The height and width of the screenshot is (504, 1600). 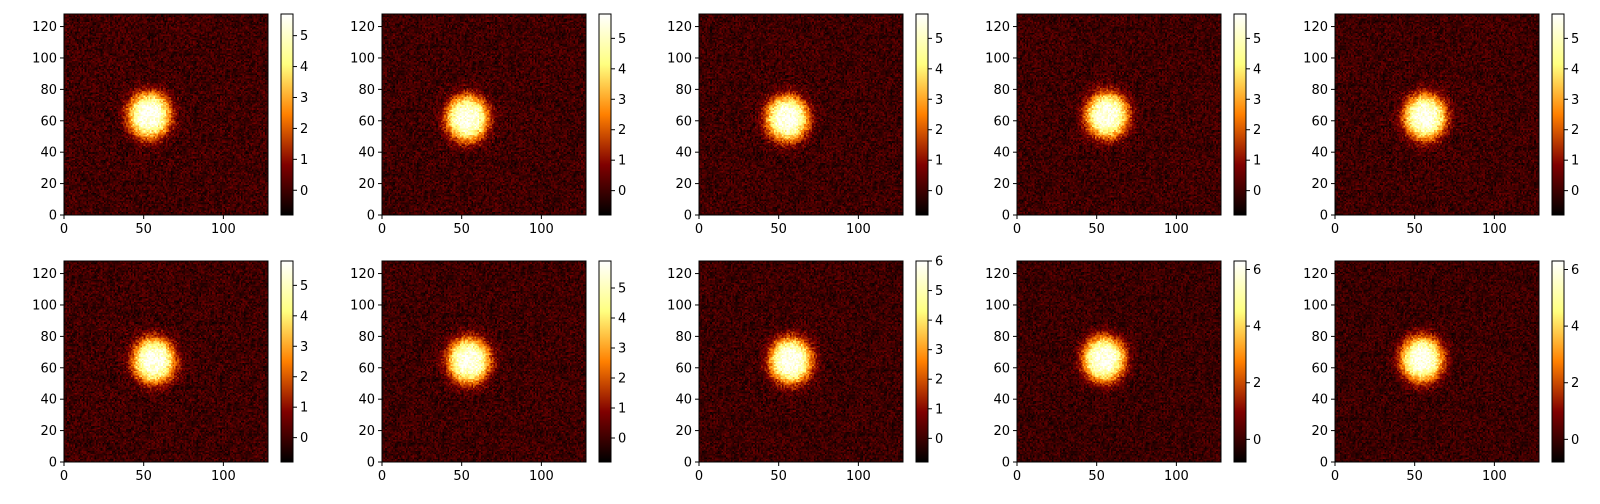 I want to click on panel-3: 0 50 100 0 20 40 60 80 100 120 0 1 2 3 4 5, so click(x=805, y=125).